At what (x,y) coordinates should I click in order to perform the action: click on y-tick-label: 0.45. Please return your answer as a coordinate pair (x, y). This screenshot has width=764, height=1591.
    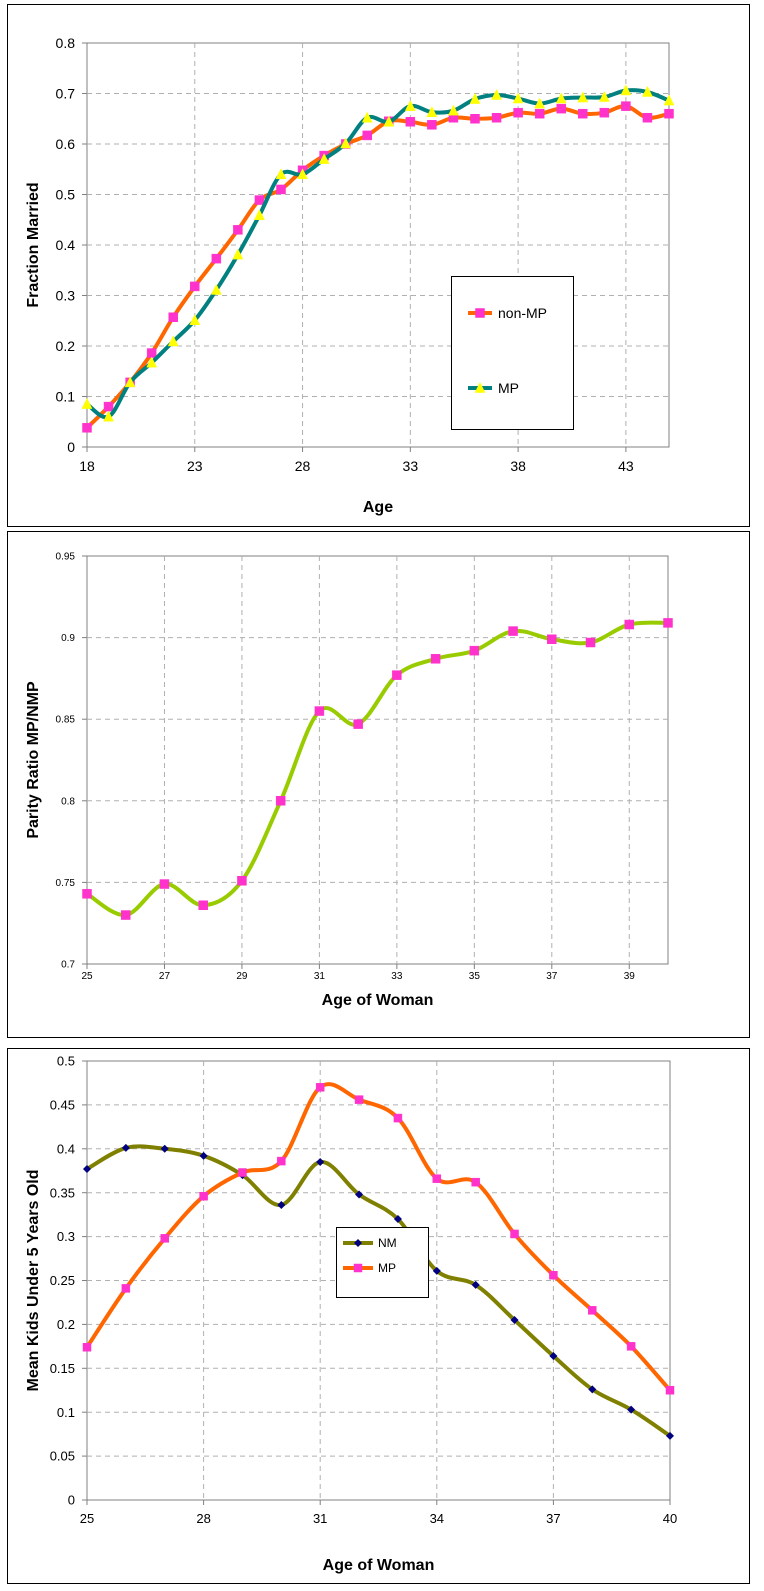
    Looking at the image, I should click on (62, 1104).